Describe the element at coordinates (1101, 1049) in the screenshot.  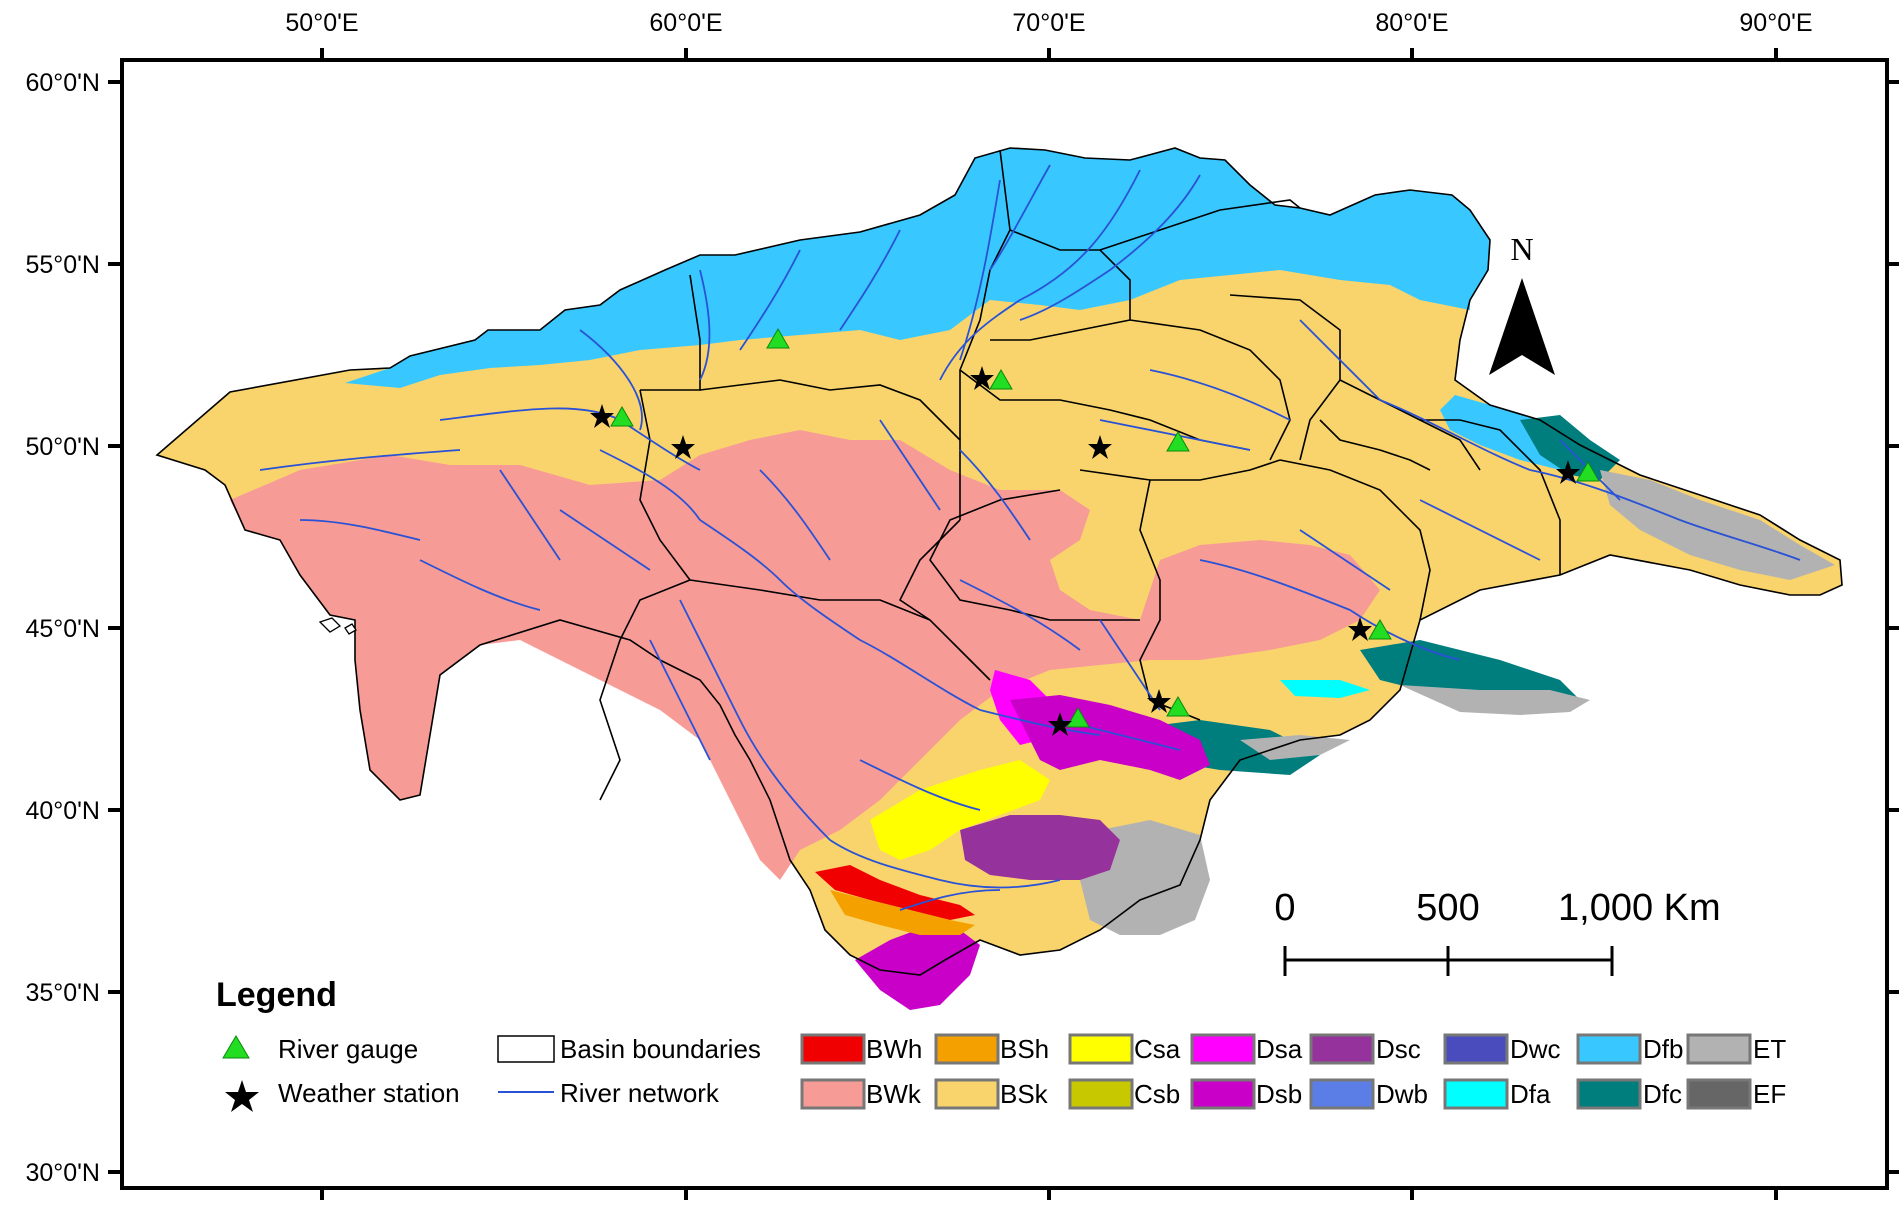
I see `climate-swatch-csa` at that location.